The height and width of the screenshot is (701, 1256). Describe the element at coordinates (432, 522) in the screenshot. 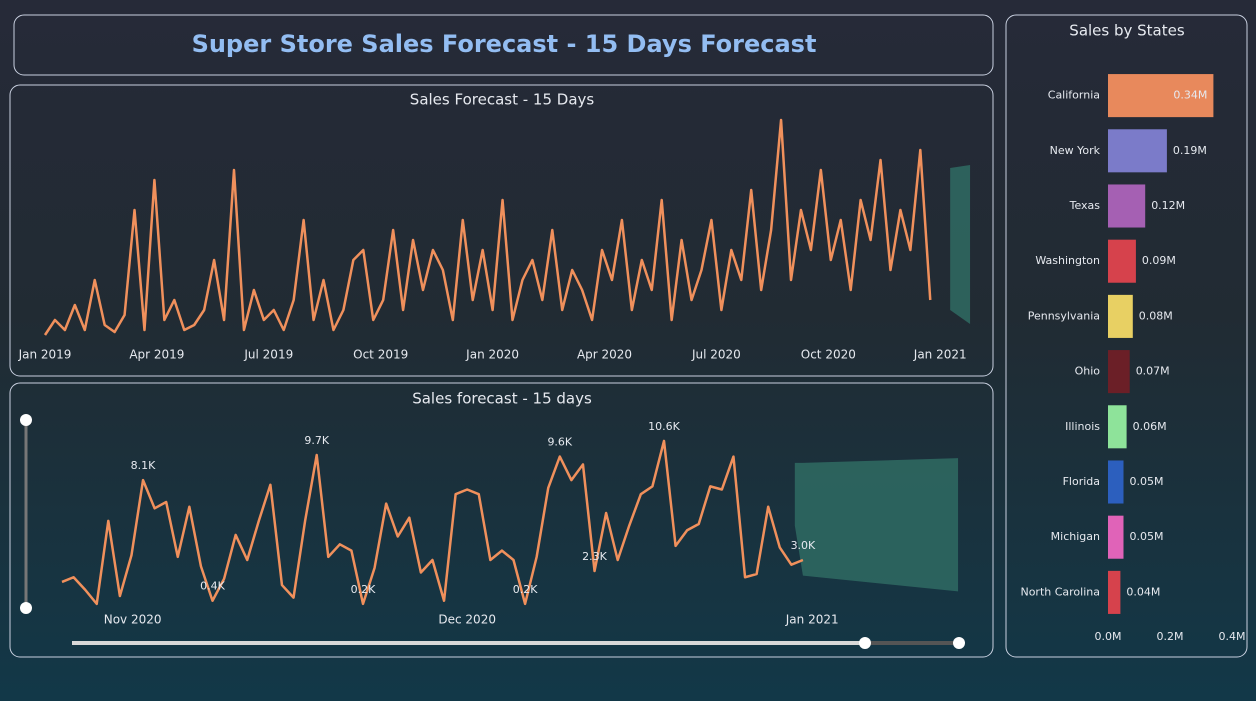

I see `sales-line` at that location.